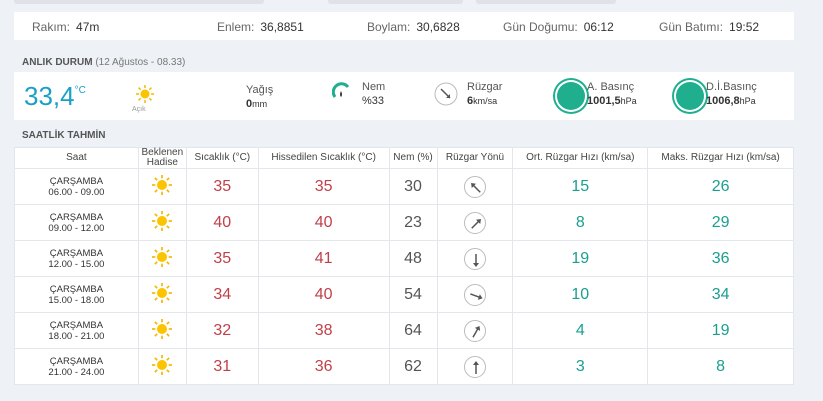 Image resolution: width=823 pixels, height=401 pixels. I want to click on pressure-label: A. Basınç, so click(611, 87).